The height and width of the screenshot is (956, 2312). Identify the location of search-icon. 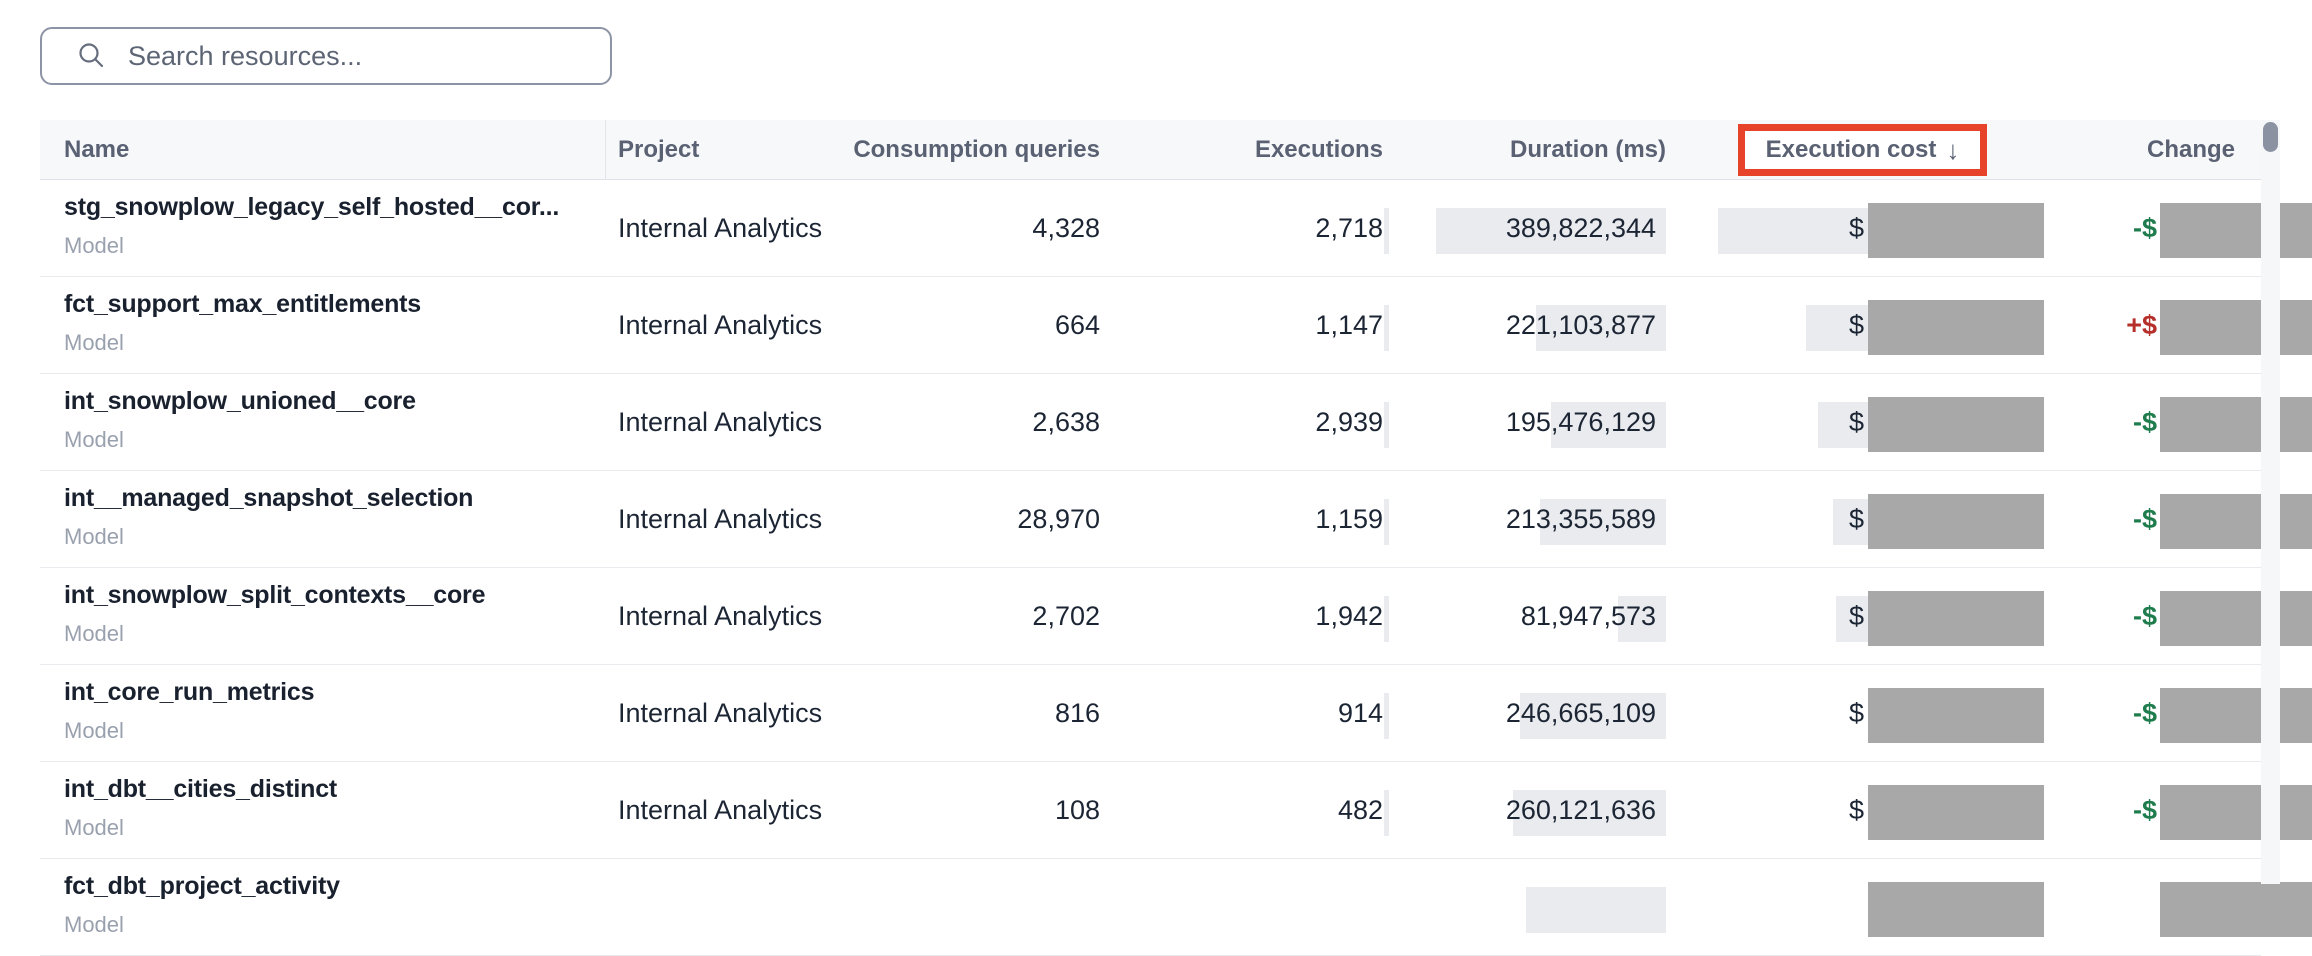
(91, 55).